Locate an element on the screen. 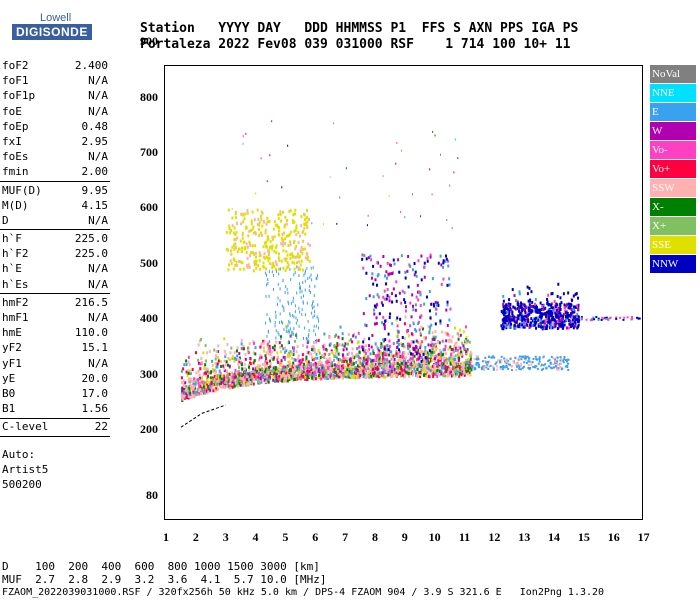  artist-label: Artist5 is located at coordinates (25, 469).